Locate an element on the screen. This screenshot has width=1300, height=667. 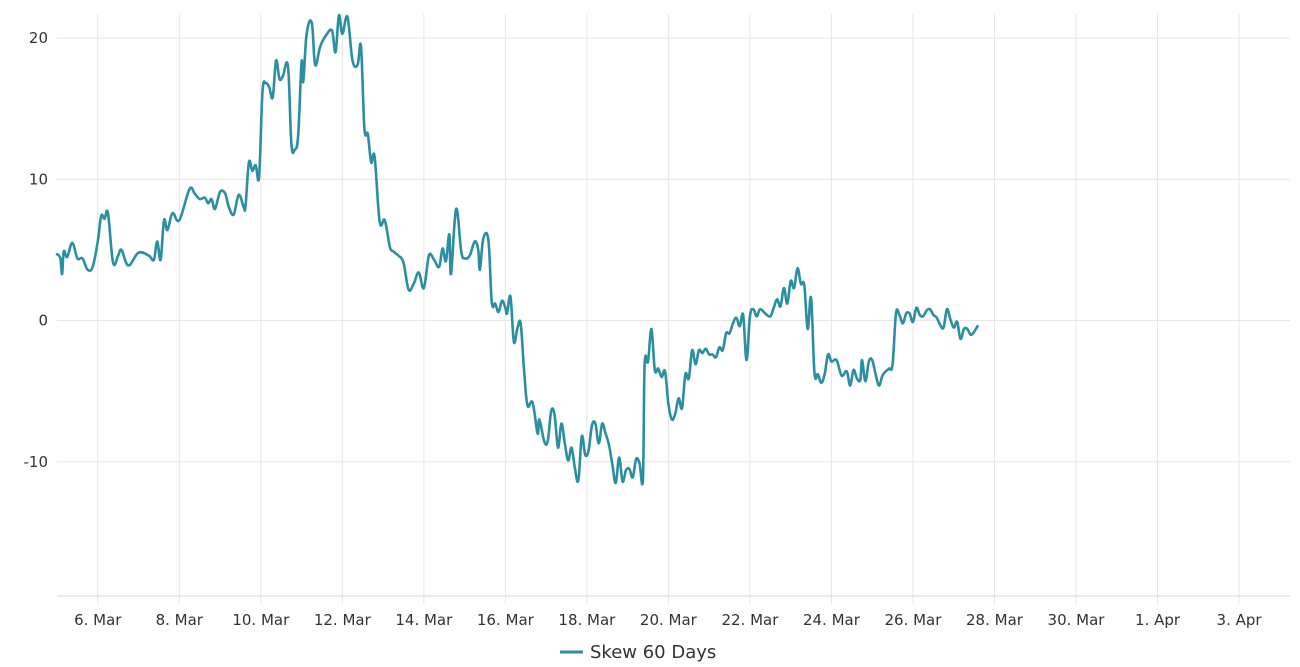
legend: Skew 60 Days is located at coordinates (638, 652).